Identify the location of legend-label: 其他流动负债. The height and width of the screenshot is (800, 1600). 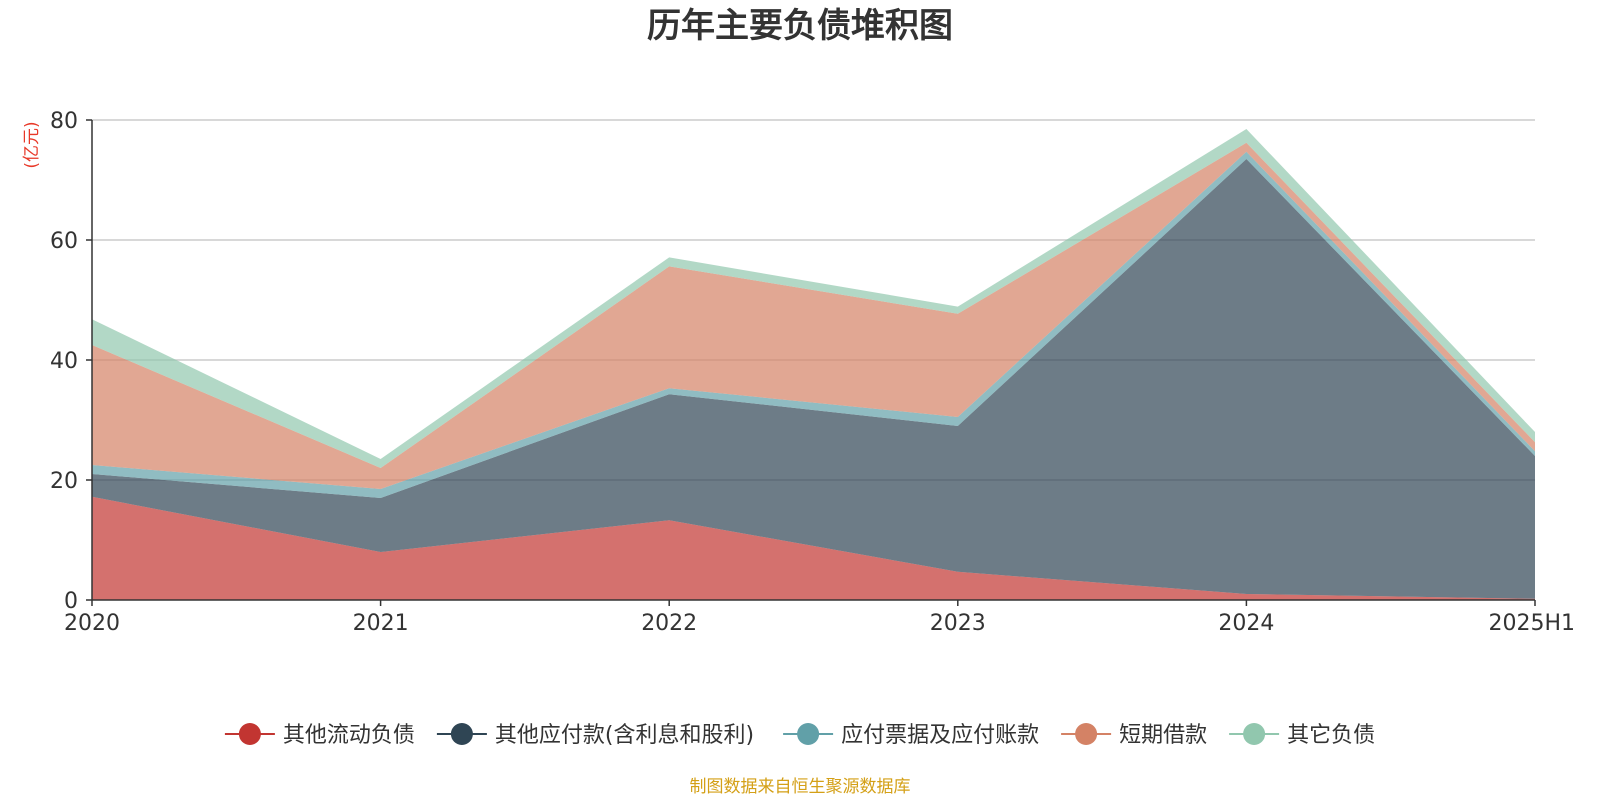
(349, 735).